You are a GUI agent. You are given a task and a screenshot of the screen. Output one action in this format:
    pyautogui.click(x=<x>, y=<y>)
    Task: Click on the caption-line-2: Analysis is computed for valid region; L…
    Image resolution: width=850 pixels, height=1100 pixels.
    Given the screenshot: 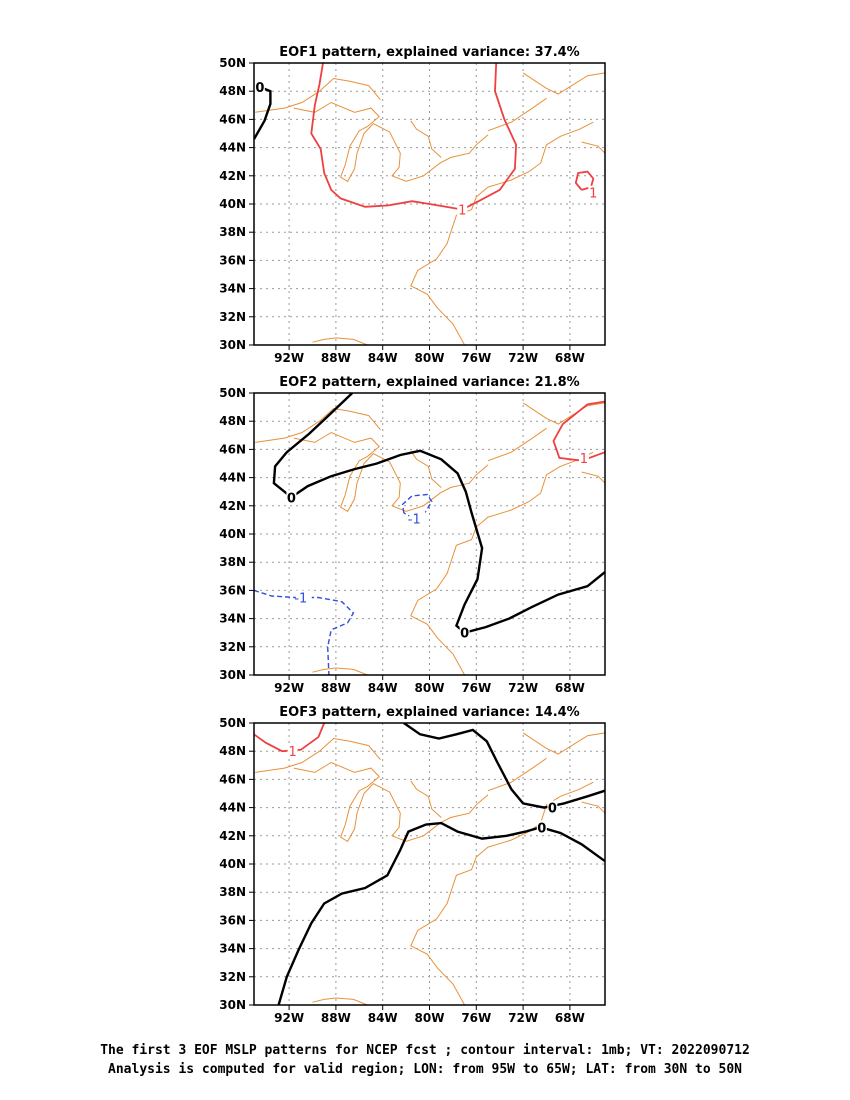 What is the action you would take?
    pyautogui.click(x=425, y=1069)
    